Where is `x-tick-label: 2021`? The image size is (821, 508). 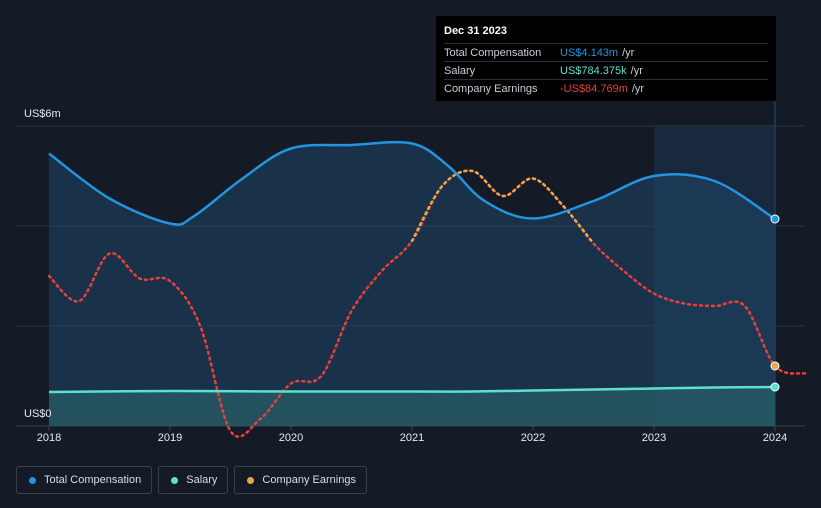
x-tick-label: 2021 is located at coordinates (412, 438).